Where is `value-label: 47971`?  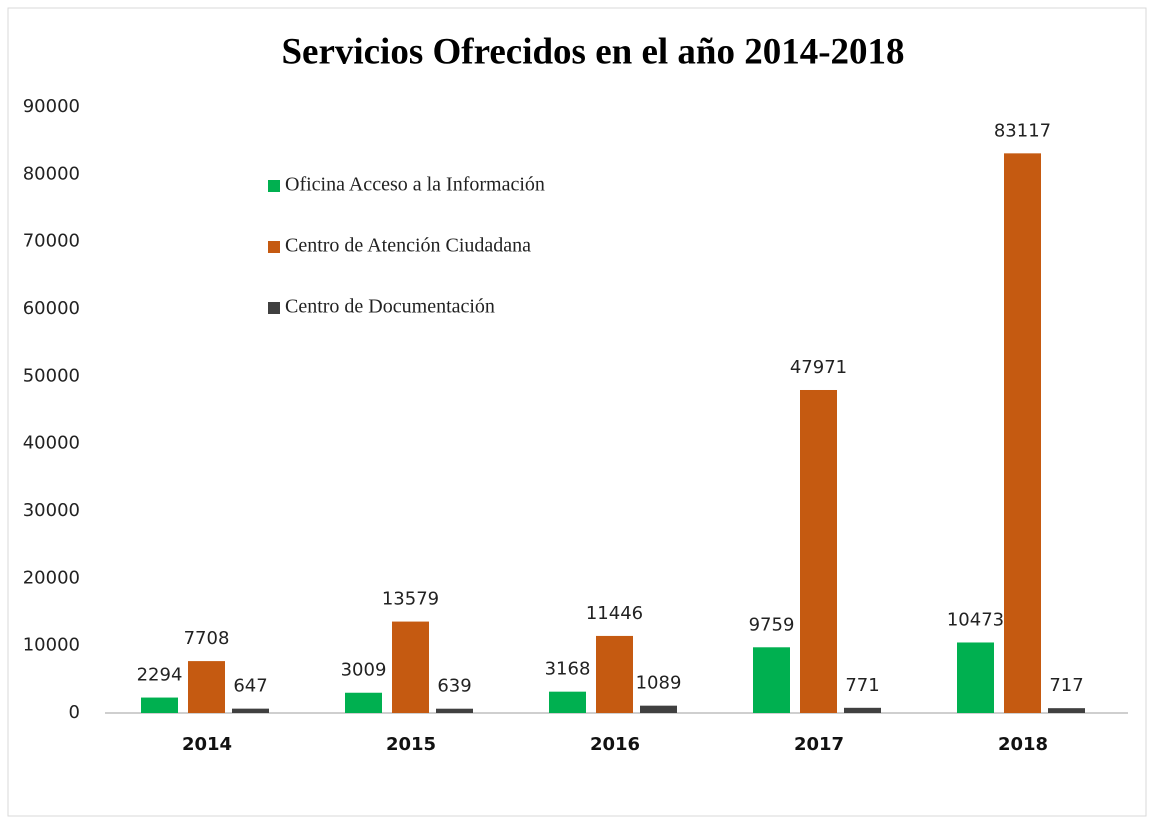 value-label: 47971 is located at coordinates (818, 367).